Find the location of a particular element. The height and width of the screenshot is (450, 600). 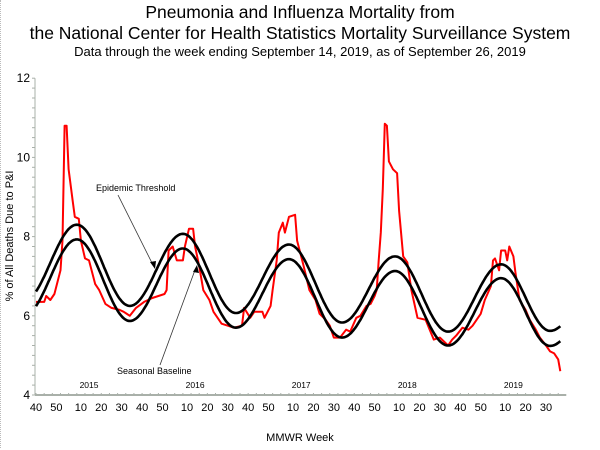

year-label: 2016 is located at coordinates (195, 385).